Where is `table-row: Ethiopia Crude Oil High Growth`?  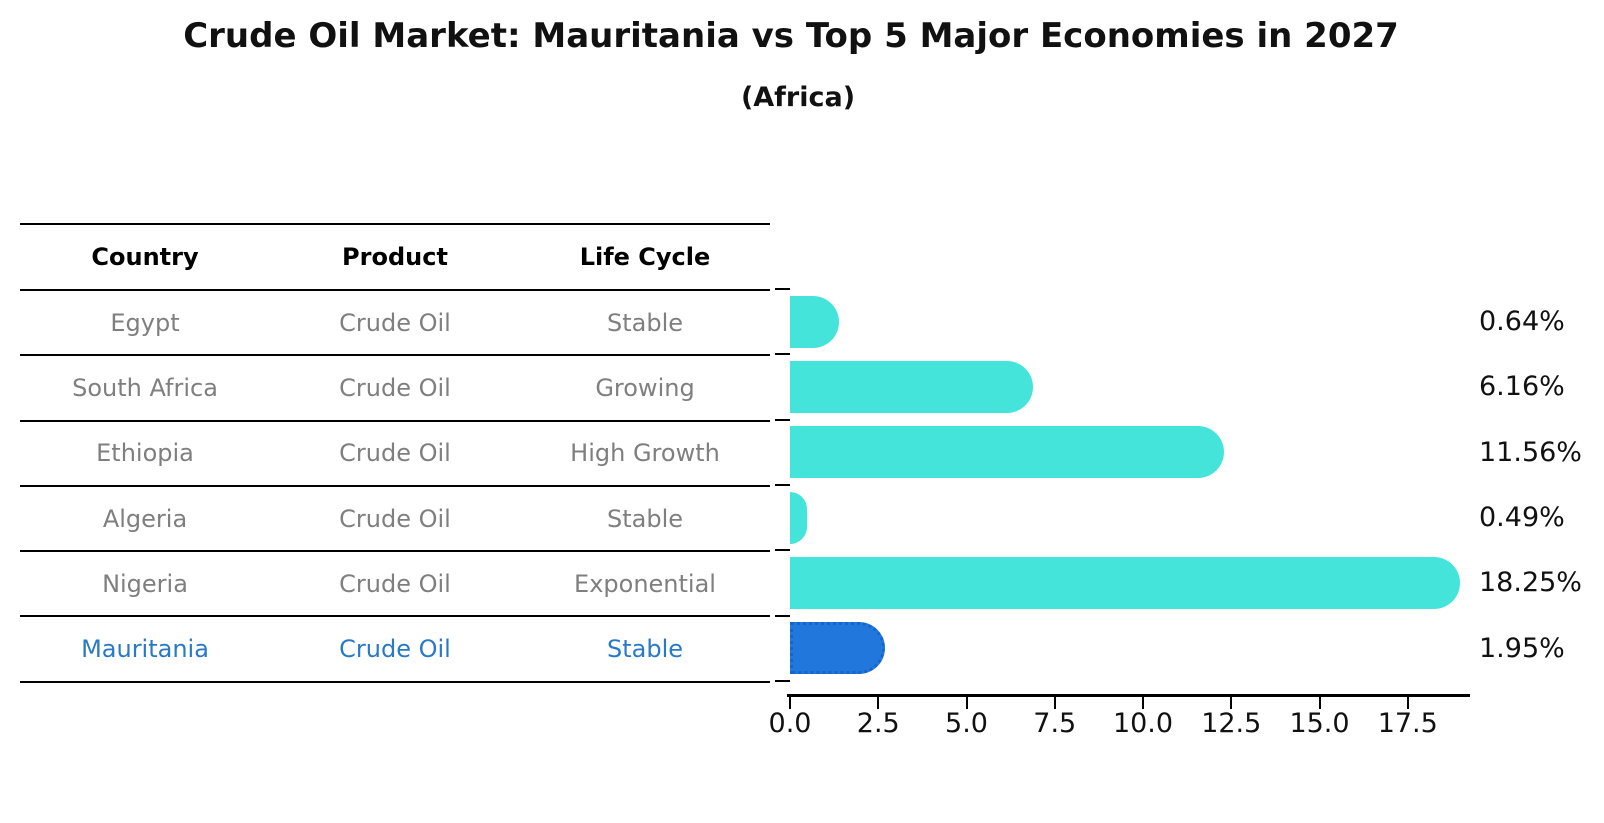 table-row: Ethiopia Crude Oil High Growth is located at coordinates (395, 454).